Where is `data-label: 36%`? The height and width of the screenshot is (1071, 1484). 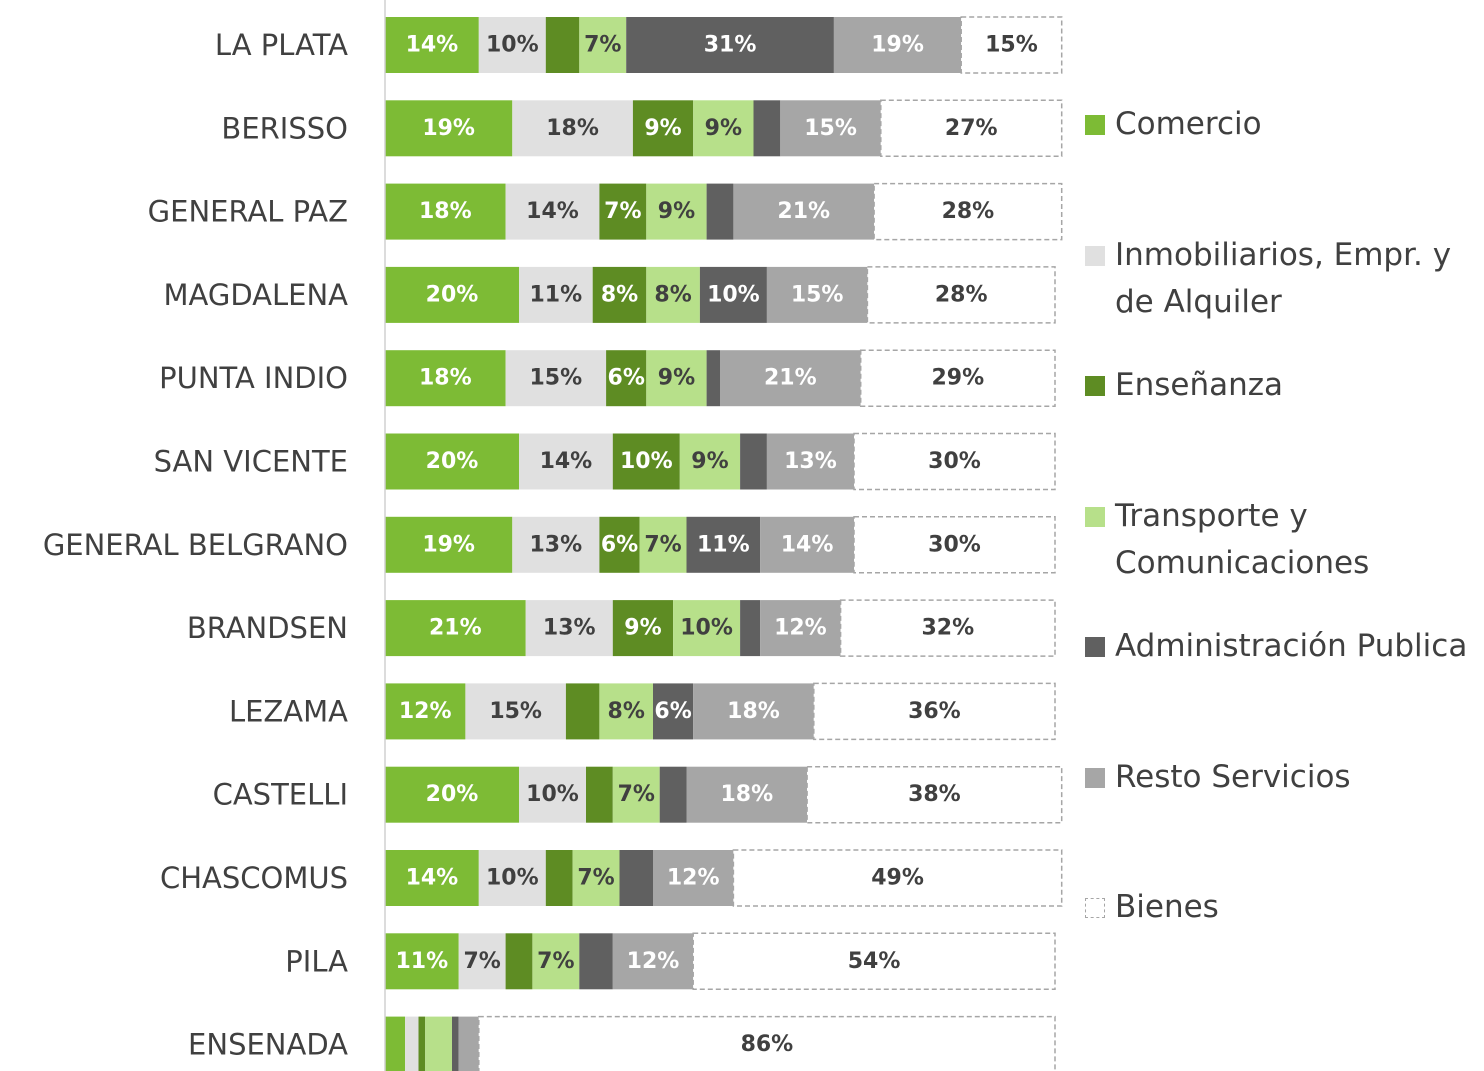
data-label: 36% is located at coordinates (934, 711).